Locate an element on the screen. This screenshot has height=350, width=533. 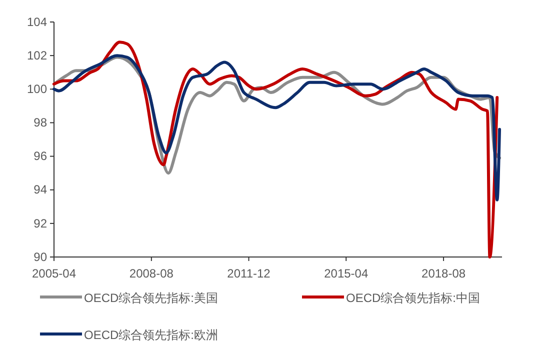
y-tick-label: 90 is located at coordinates (41, 257).